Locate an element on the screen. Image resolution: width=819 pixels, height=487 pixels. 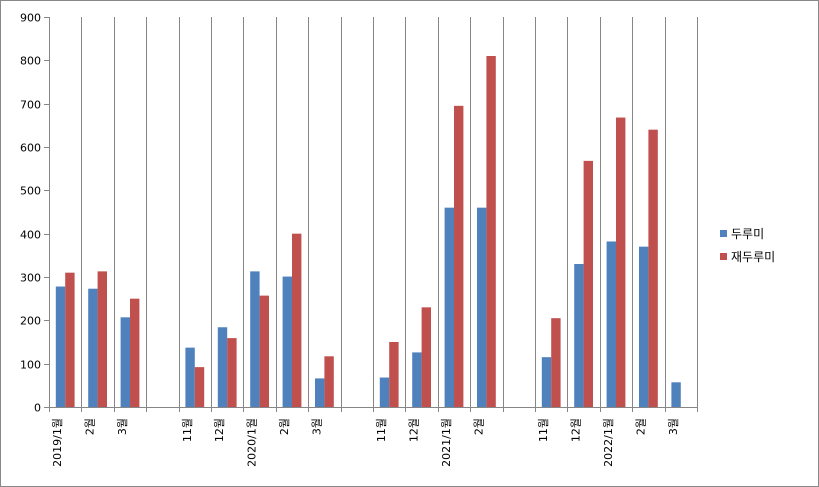
x-category-label: 2021/1월 is located at coordinates (446, 442).